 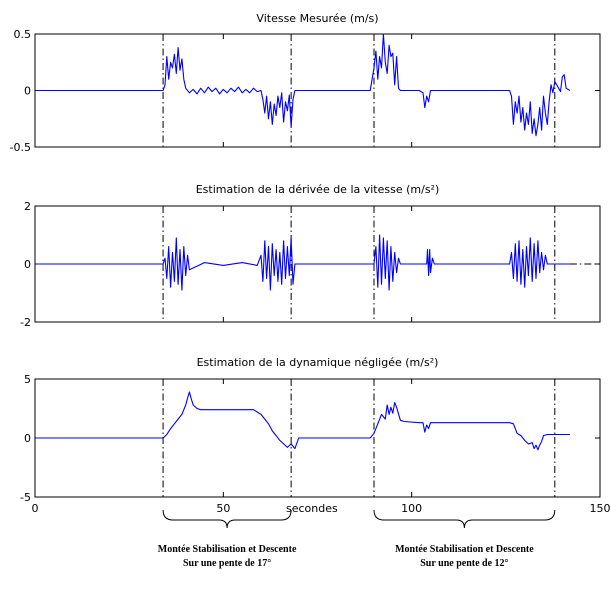 What do you see at coordinates (27, 379) in the screenshot?
I see `y-tick-label: 5` at bounding box center [27, 379].